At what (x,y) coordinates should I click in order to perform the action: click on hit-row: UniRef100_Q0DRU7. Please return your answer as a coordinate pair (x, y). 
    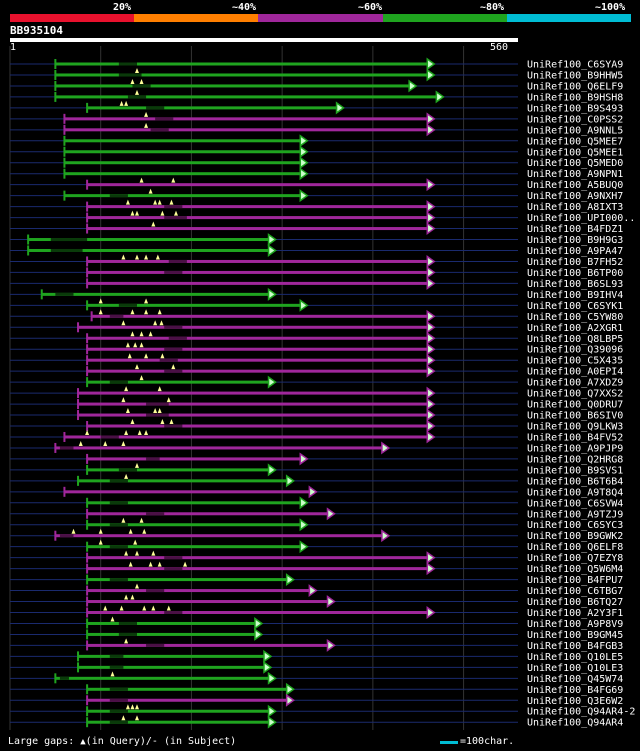
    Looking at the image, I should click on (316, 404).